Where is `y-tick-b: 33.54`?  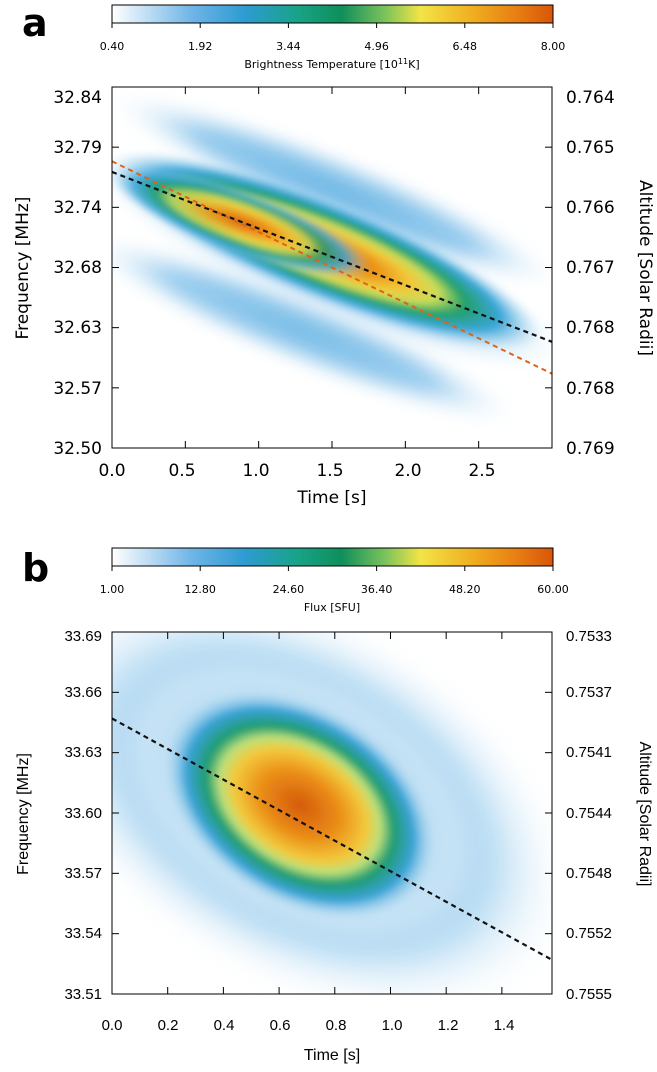
y-tick-b: 33.54 is located at coordinates (83, 933).